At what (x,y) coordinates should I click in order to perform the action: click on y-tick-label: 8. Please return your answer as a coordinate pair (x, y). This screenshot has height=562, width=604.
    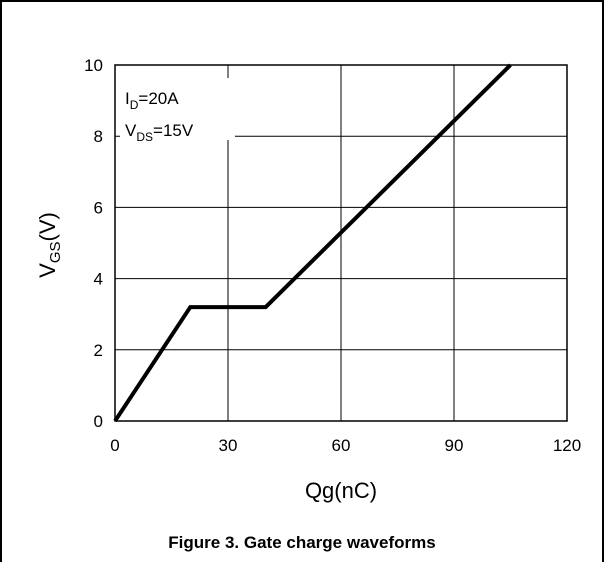
    Looking at the image, I should click on (98, 136).